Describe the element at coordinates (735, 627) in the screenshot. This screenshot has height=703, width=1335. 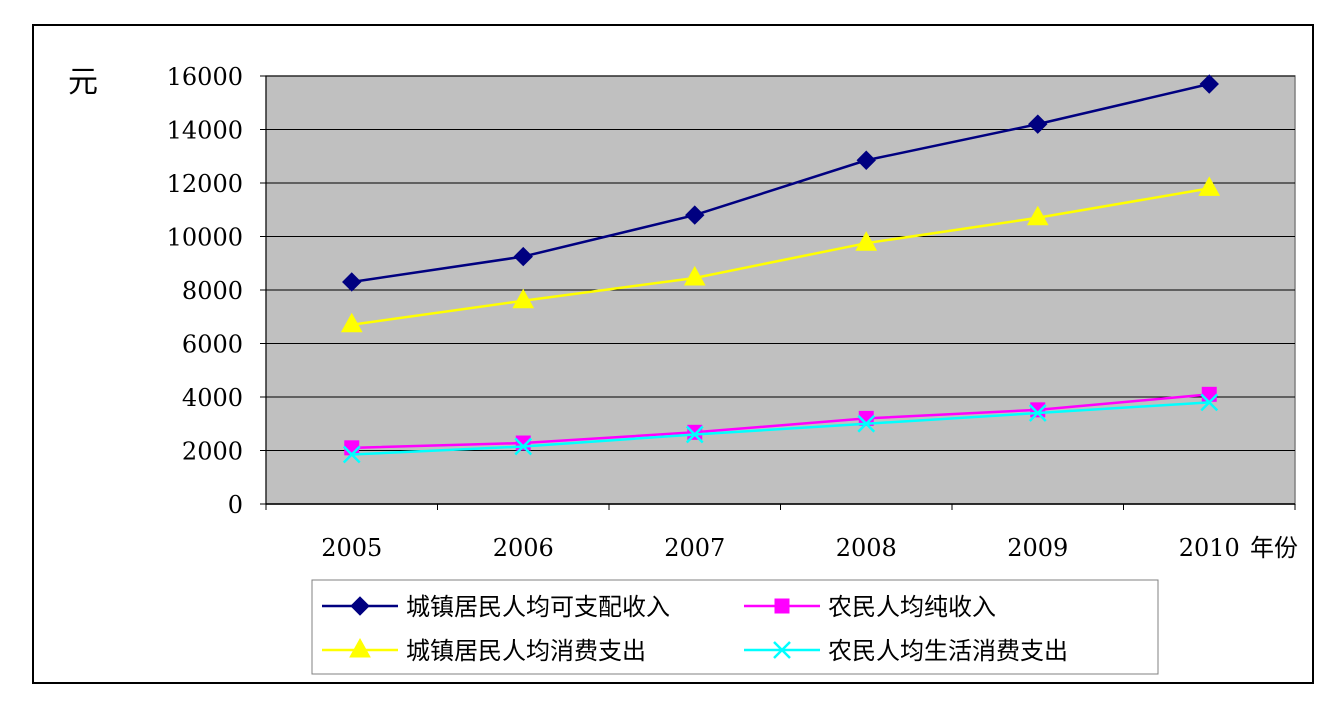
I see `legend-box` at that location.